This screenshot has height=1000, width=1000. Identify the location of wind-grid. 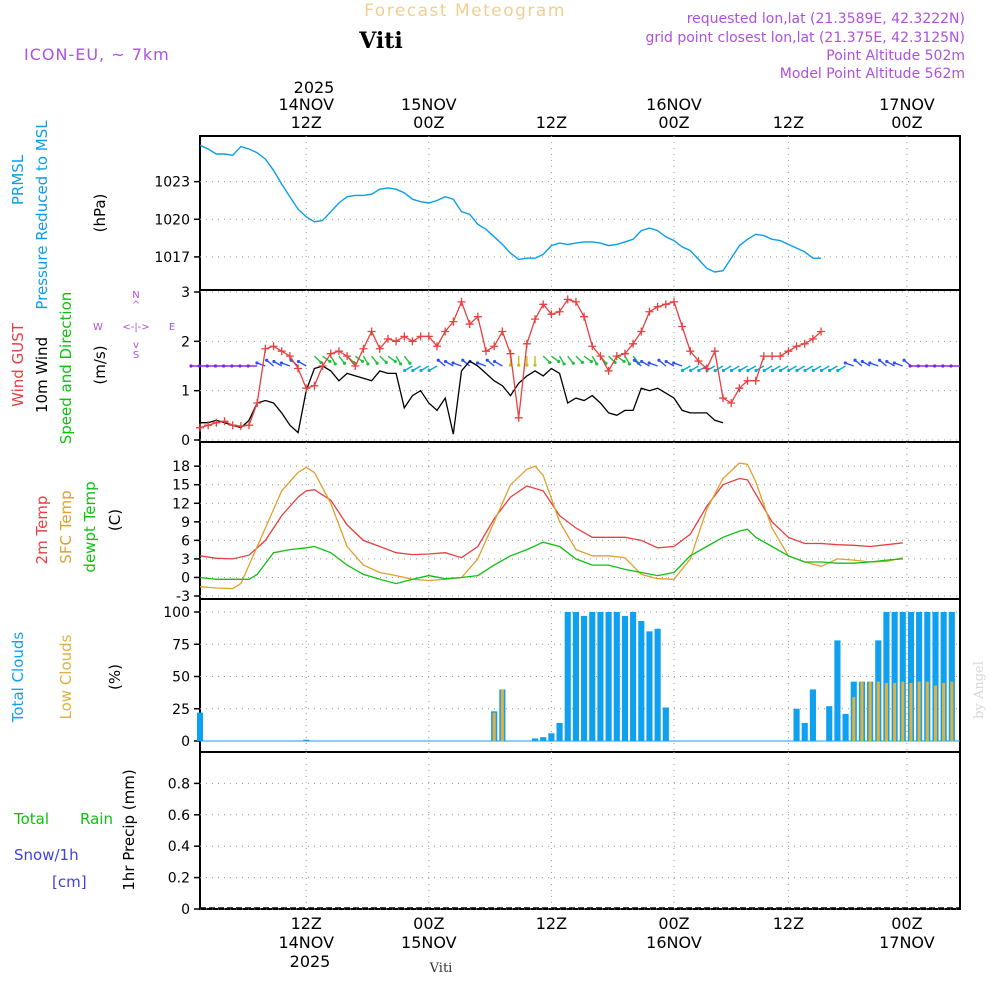
(580, 366).